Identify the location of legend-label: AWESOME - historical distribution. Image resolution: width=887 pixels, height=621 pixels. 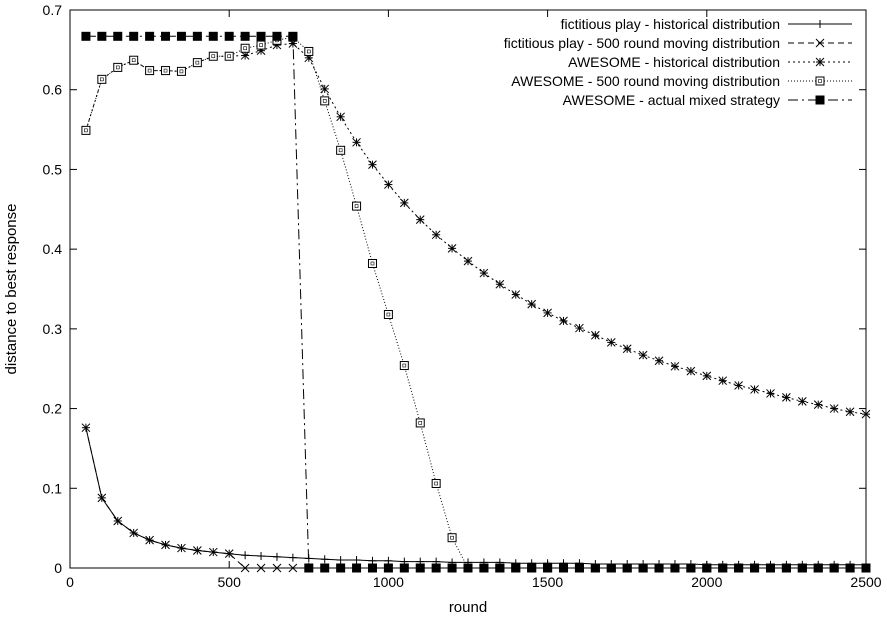
(674, 62).